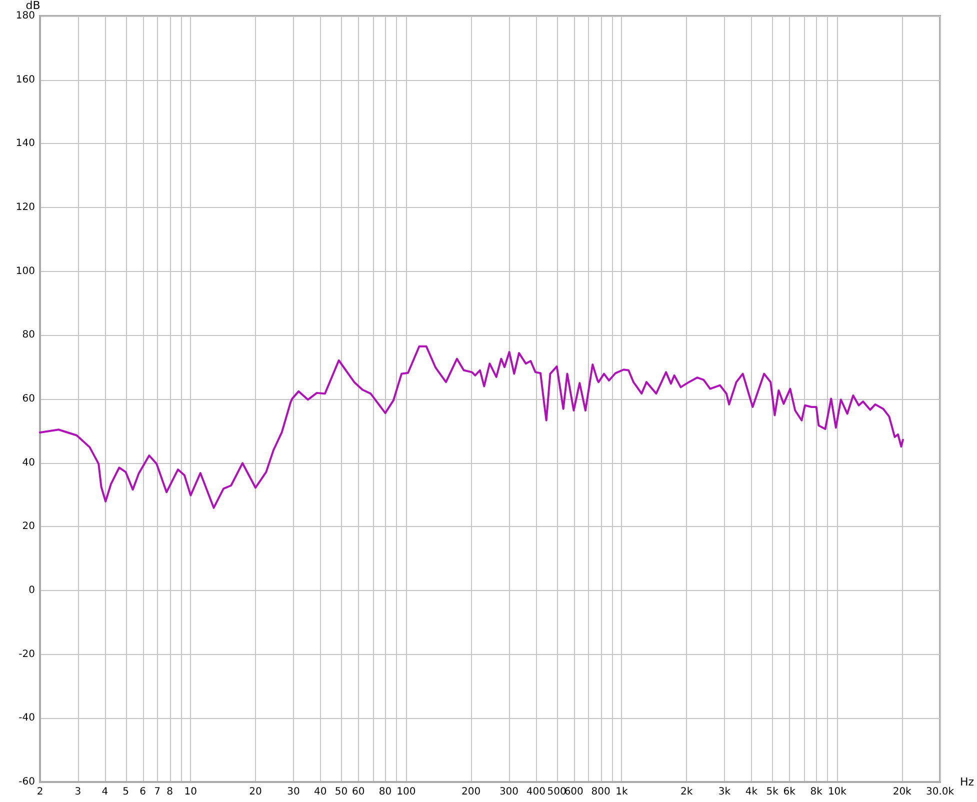 The image size is (977, 802). I want to click on x-tick-label: 4, so click(105, 792).